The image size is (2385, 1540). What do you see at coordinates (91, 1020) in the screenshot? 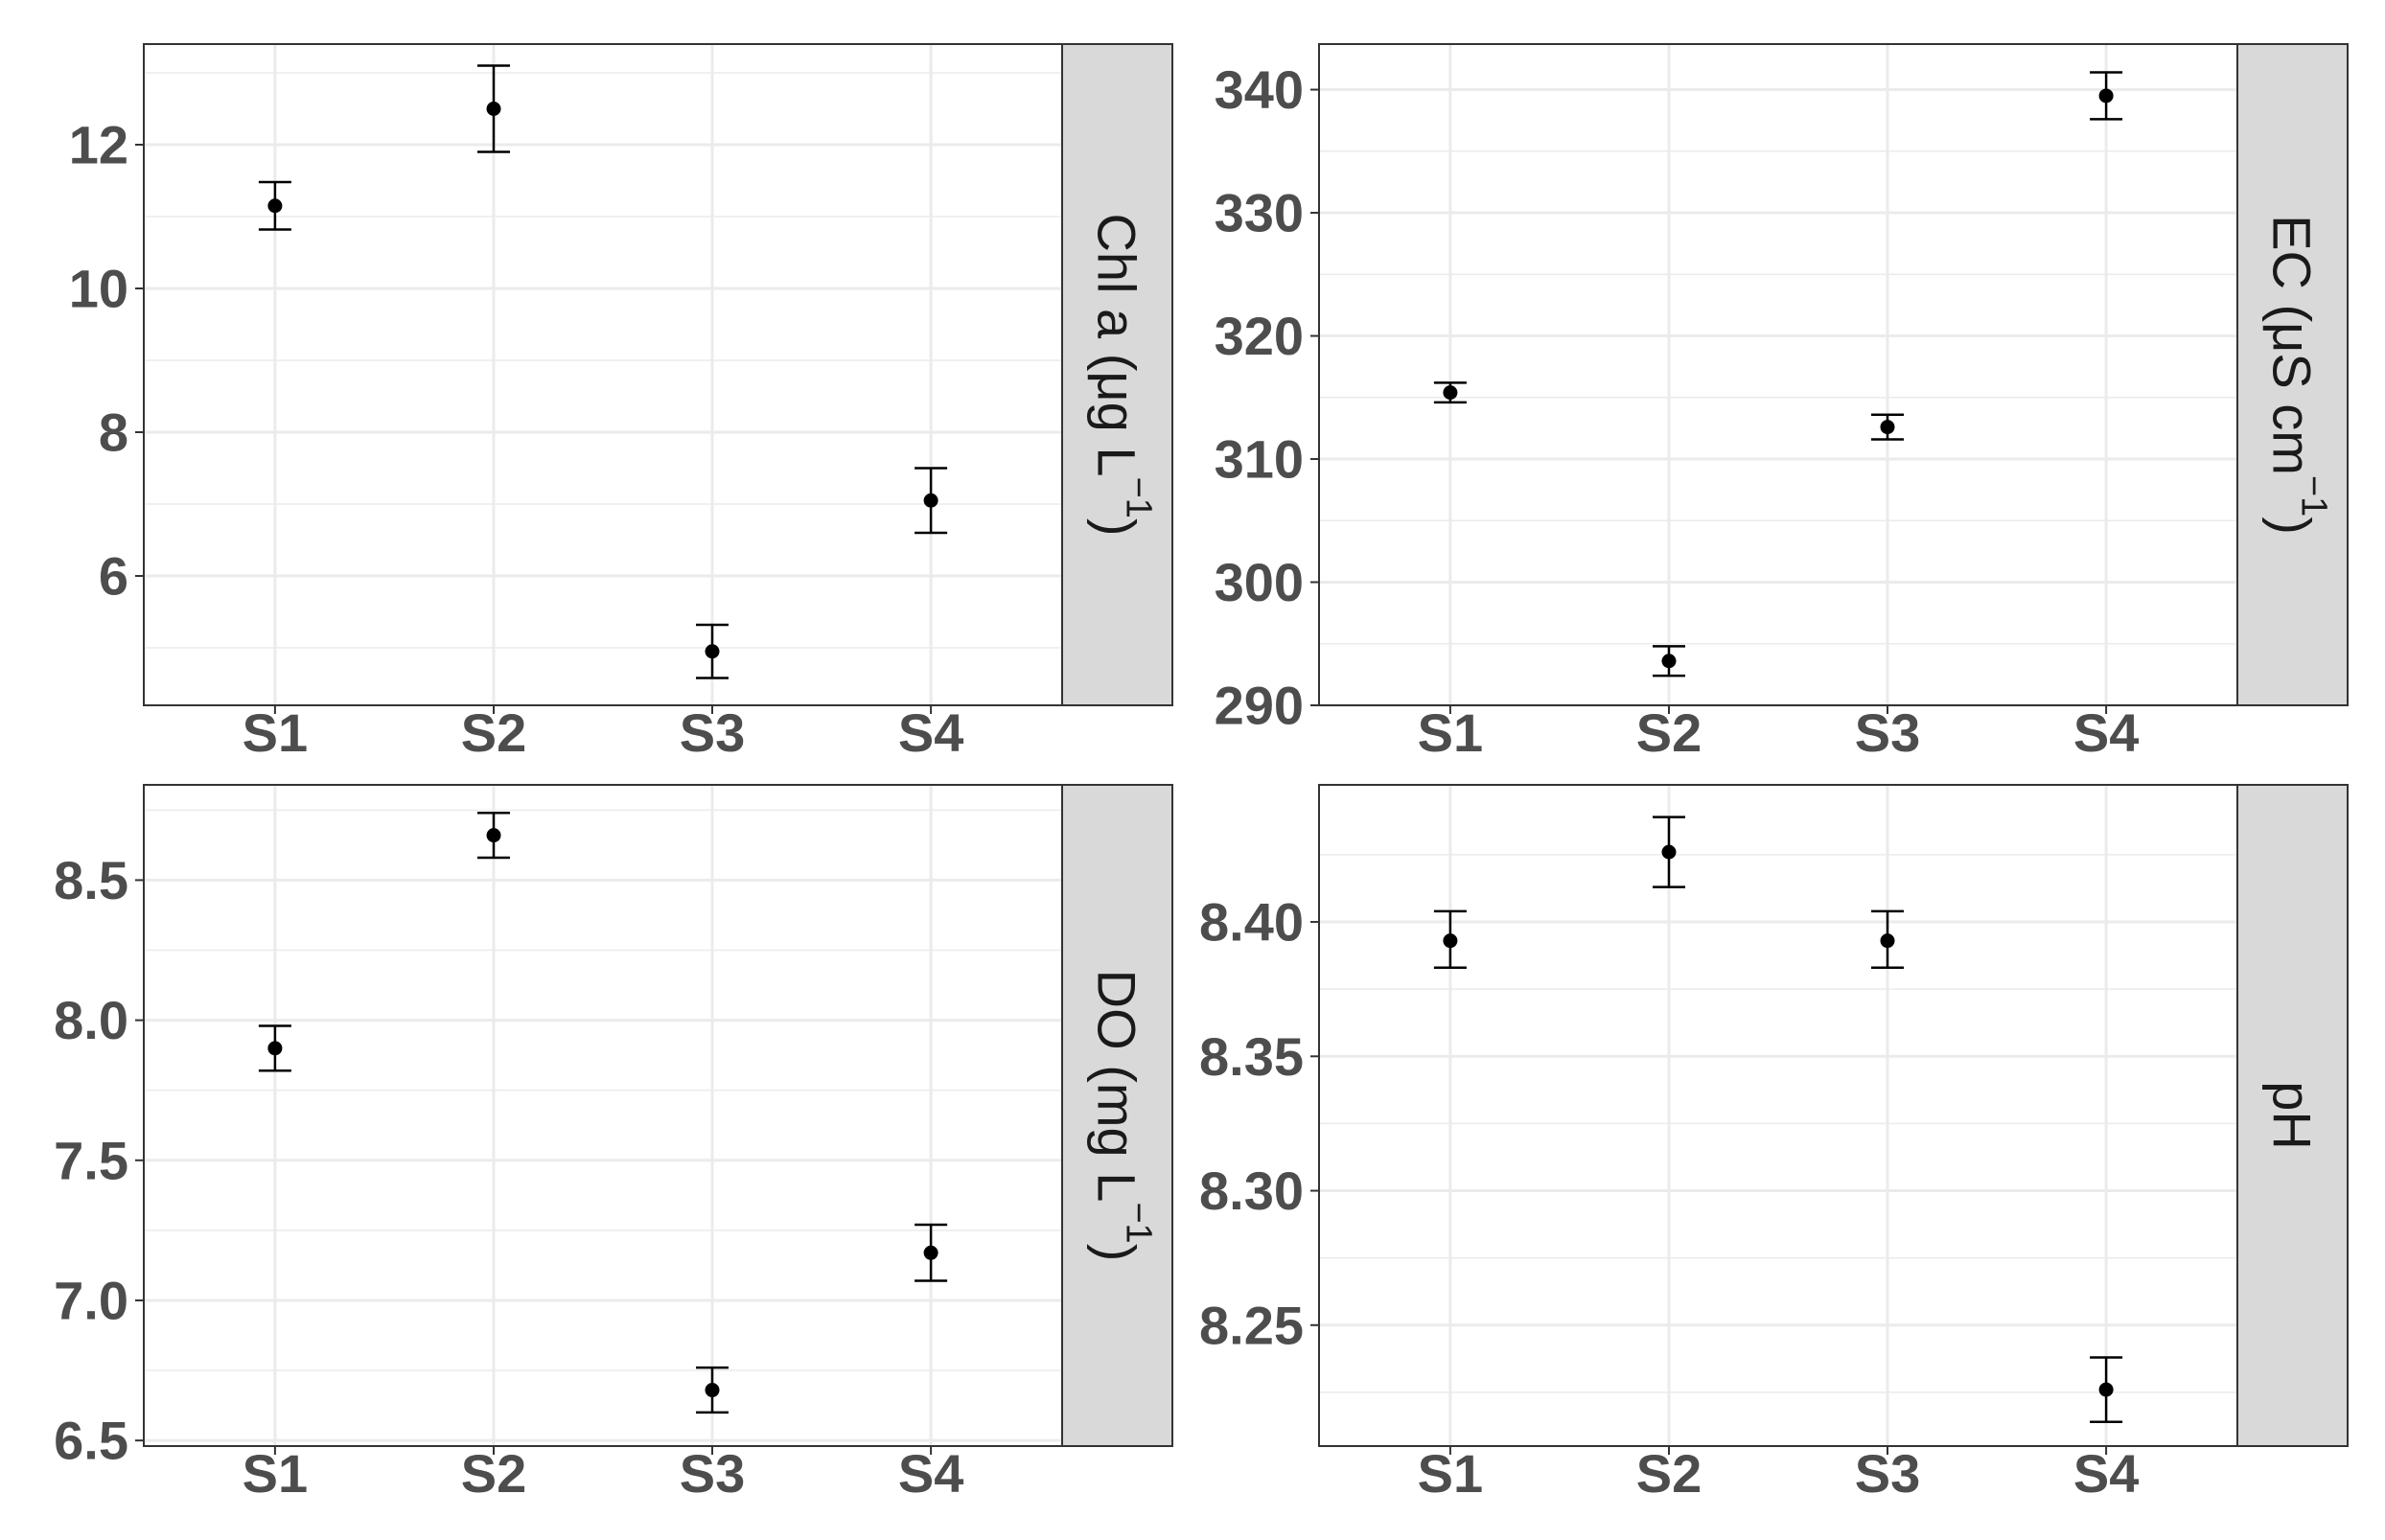
I see `y-tick-label: 8.0` at bounding box center [91, 1020].